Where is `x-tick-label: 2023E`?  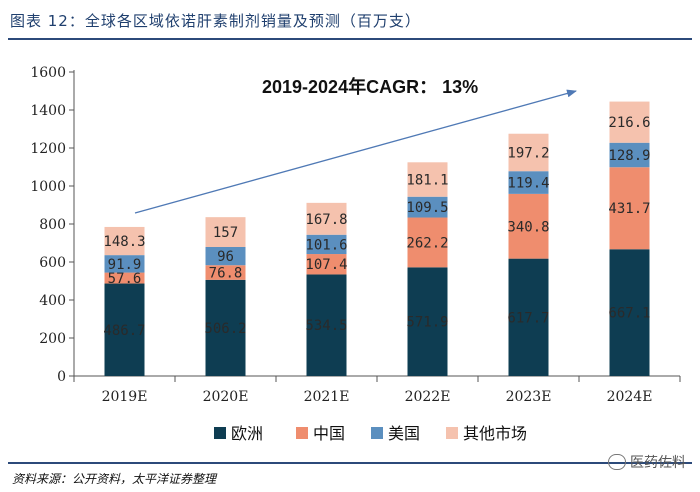
x-tick-label: 2023E is located at coordinates (529, 397).